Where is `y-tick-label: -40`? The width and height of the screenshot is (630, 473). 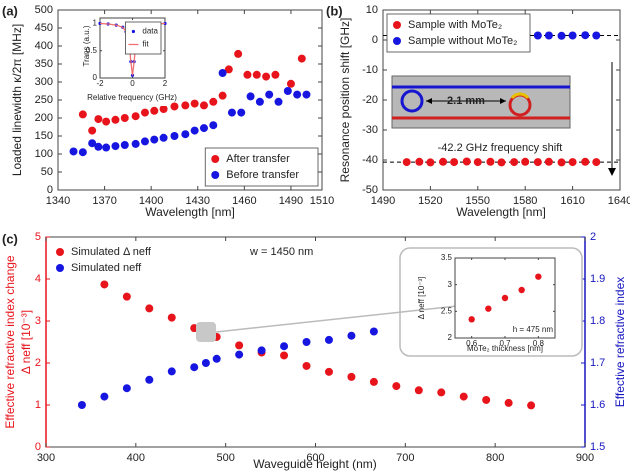
y-tick-label: -40 is located at coordinates (370, 160).